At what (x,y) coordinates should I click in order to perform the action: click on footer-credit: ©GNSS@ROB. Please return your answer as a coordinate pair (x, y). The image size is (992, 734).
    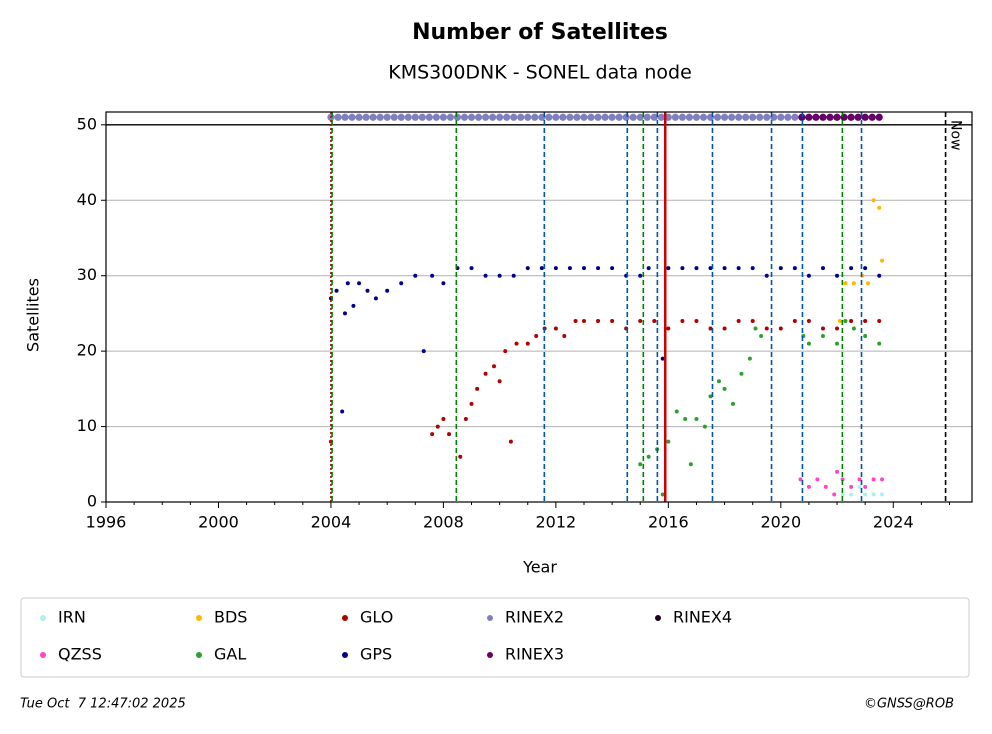
    Looking at the image, I should click on (909, 704).